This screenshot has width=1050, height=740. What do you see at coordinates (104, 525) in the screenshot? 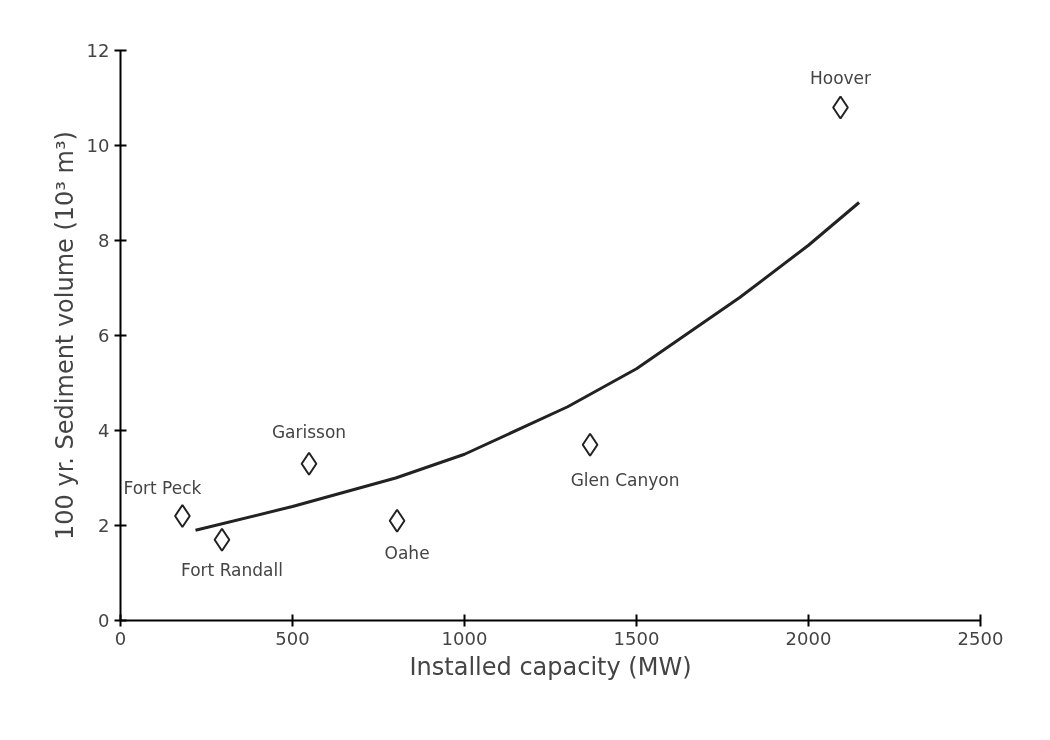
I see `y-tick-label: 2` at bounding box center [104, 525].